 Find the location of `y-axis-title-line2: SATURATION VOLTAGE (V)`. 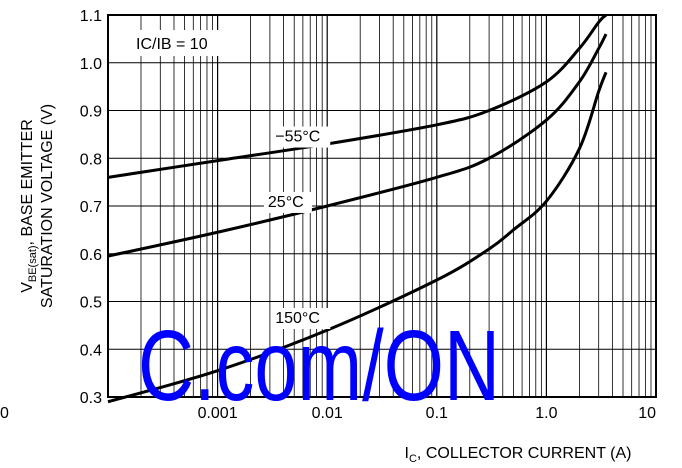

y-axis-title-line2: SATURATION VOLTAGE (V) is located at coordinates (47, 206).